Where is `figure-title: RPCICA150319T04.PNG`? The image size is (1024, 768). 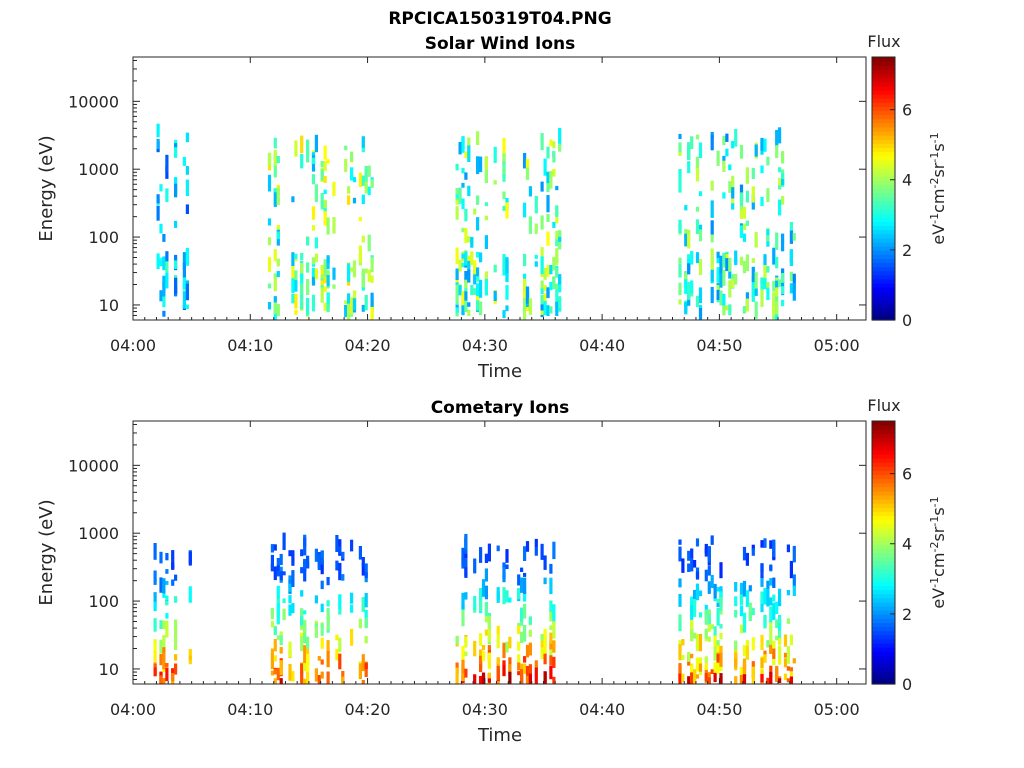 figure-title: RPCICA150319T04.PNG is located at coordinates (499, 19).